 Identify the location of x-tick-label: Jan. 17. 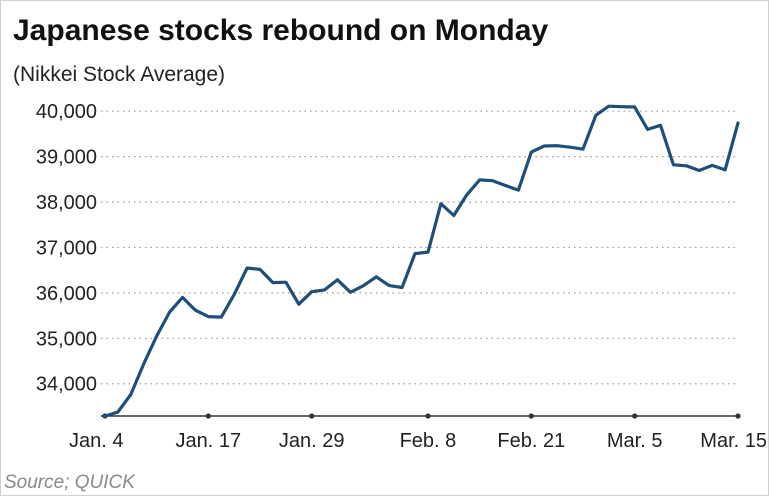
(209, 441).